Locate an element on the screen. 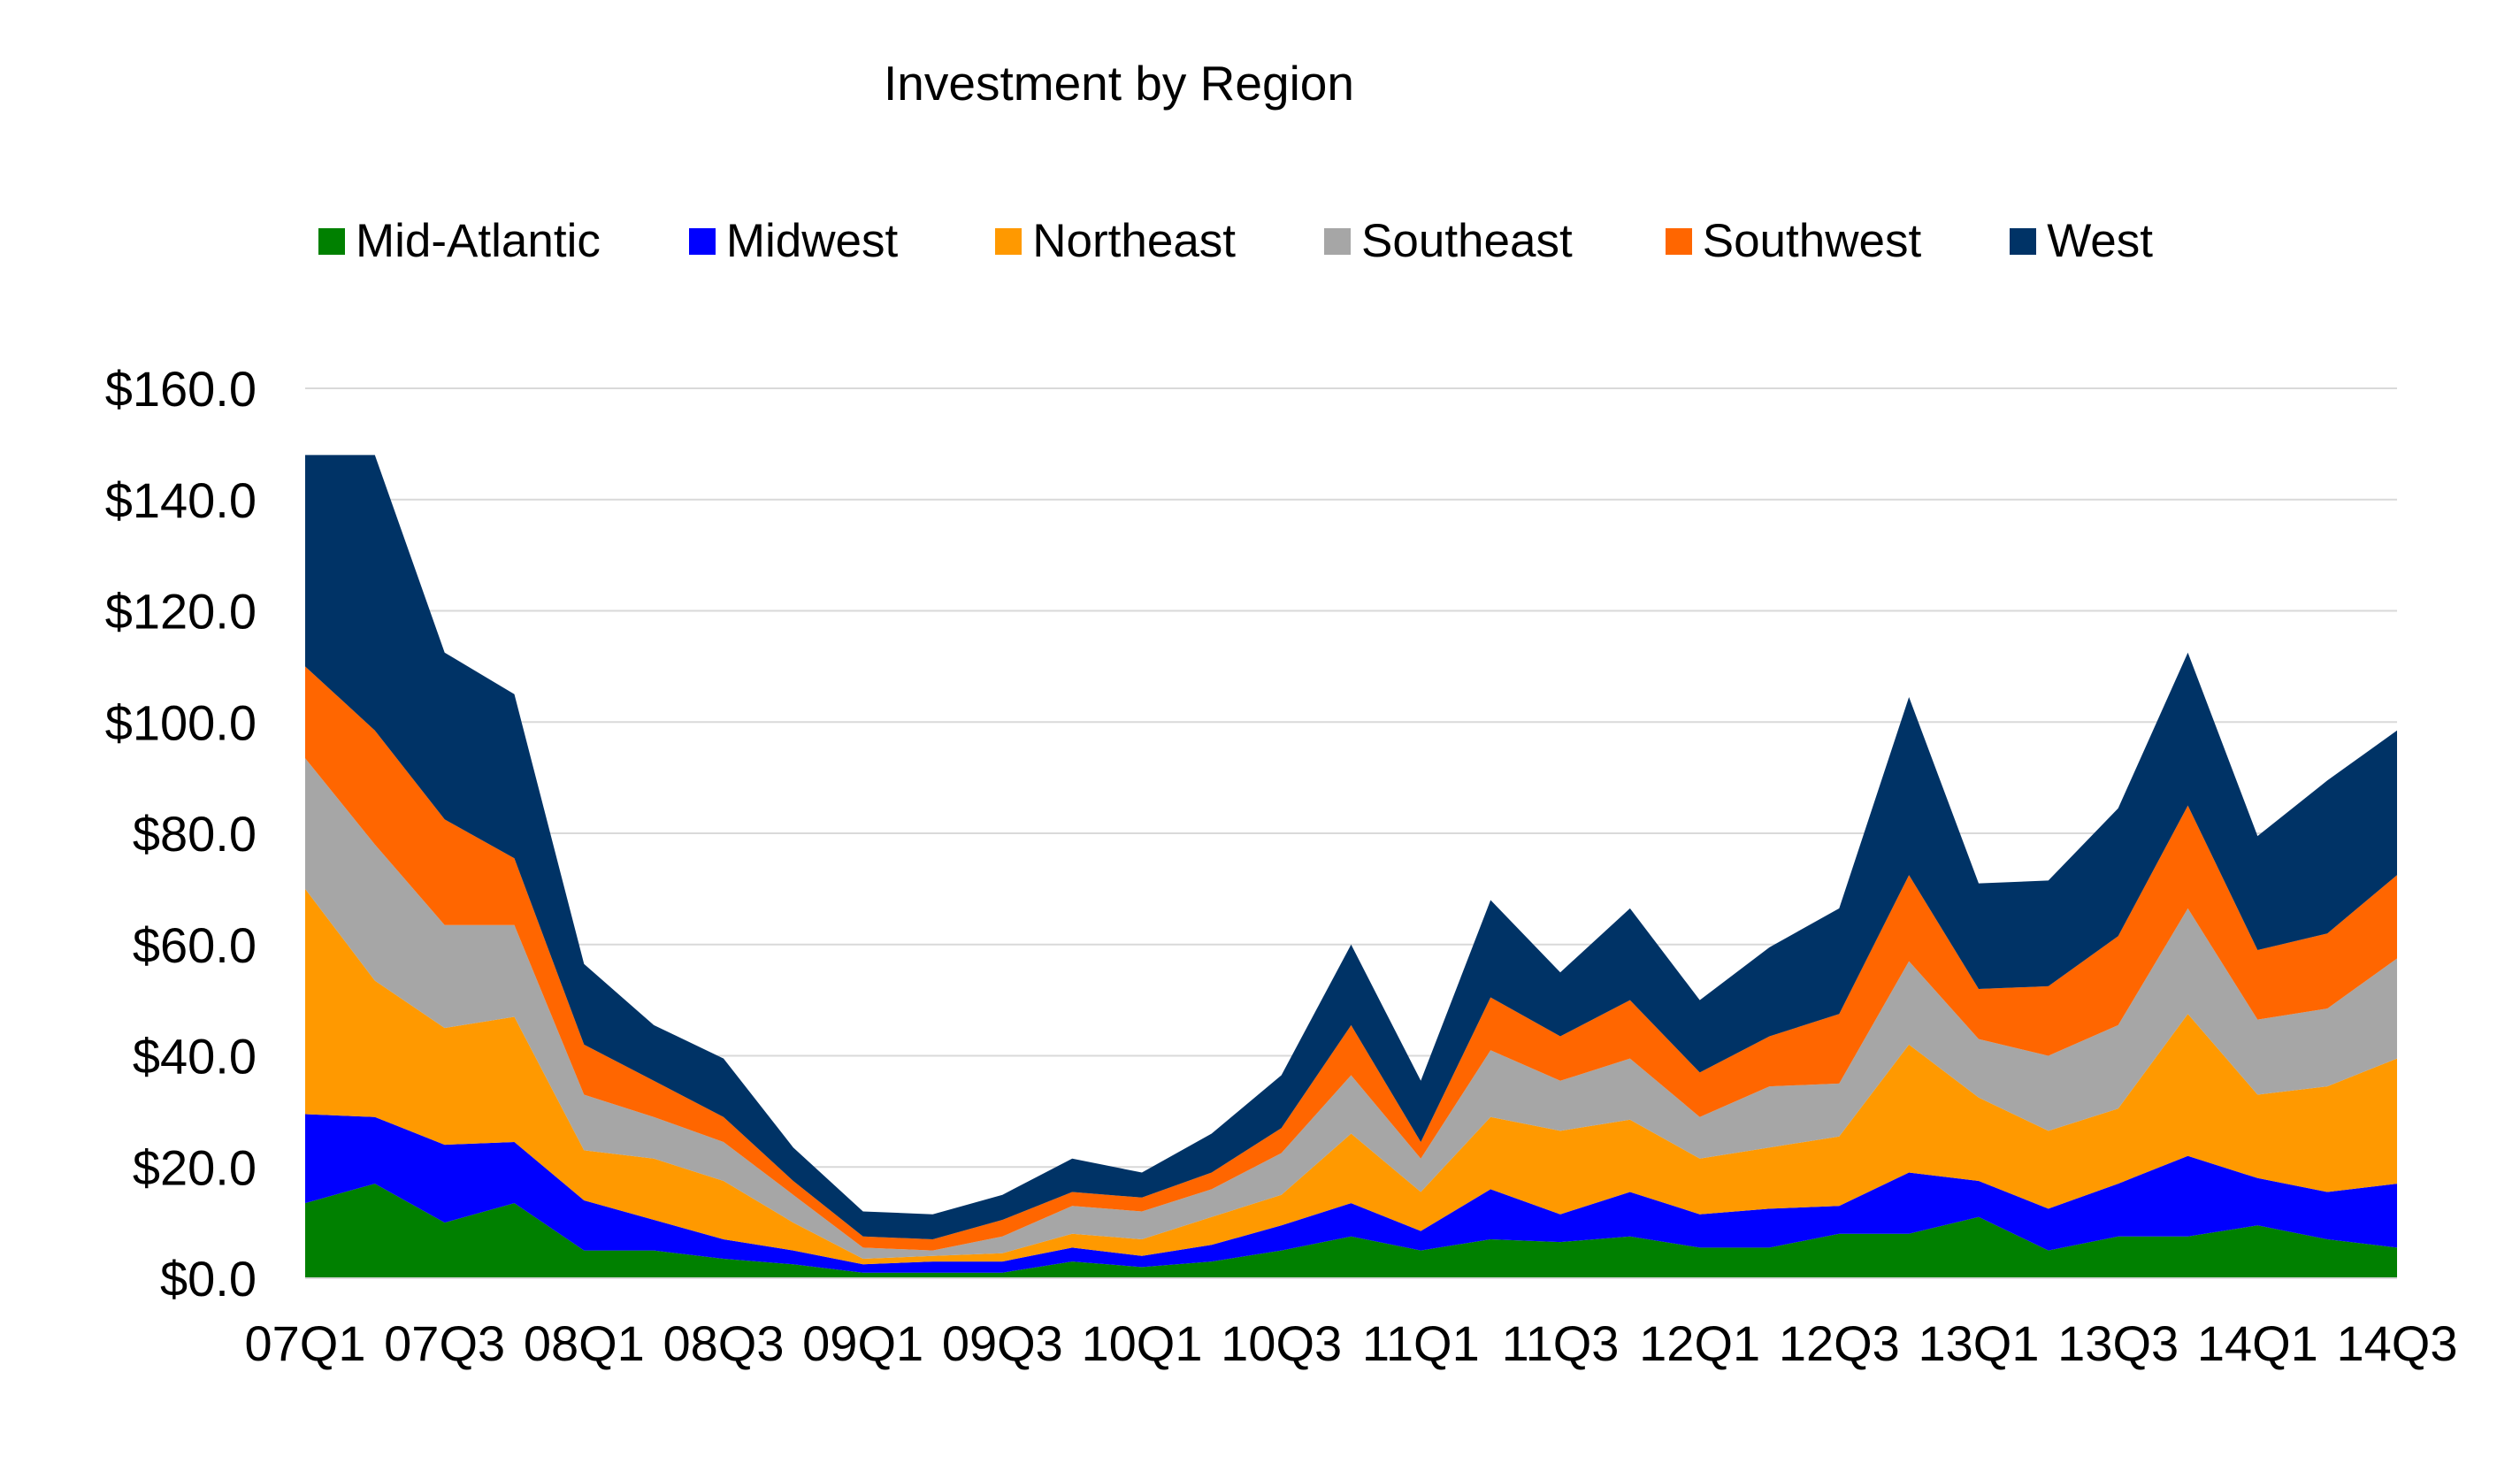 The image size is (2520, 1464). x-tick-label: 11Q3 is located at coordinates (1561, 1343).